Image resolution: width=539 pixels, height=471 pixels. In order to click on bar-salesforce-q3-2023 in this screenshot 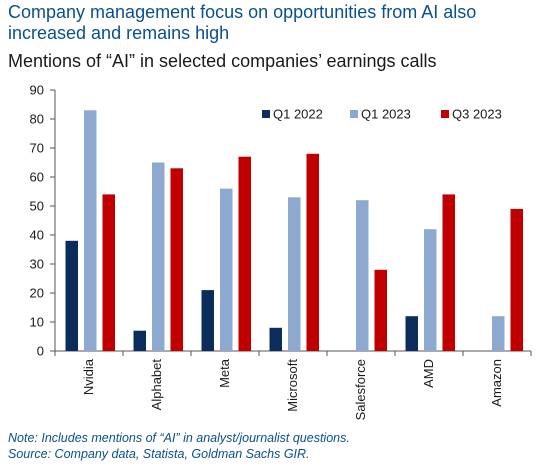, I will do `click(380, 310)`.